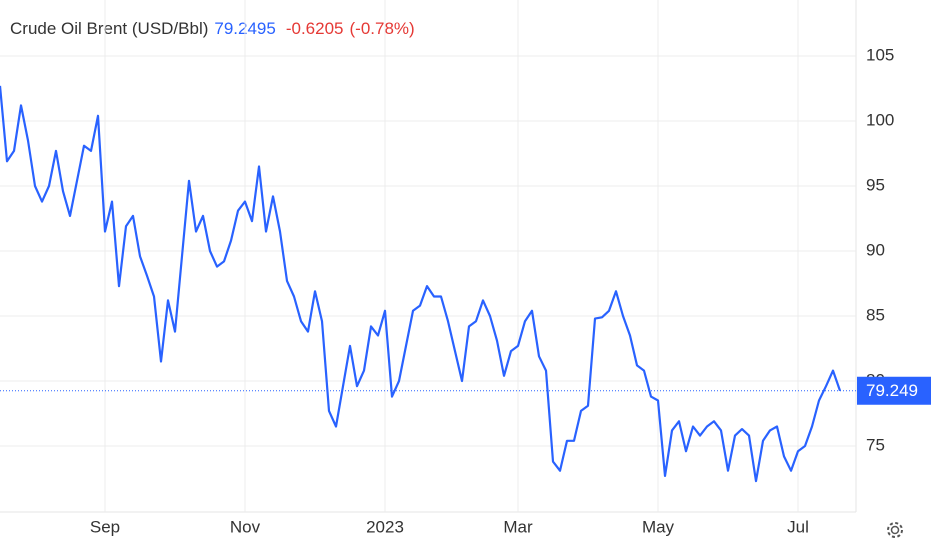 The height and width of the screenshot is (542, 931). I want to click on price-tag, so click(894, 390).